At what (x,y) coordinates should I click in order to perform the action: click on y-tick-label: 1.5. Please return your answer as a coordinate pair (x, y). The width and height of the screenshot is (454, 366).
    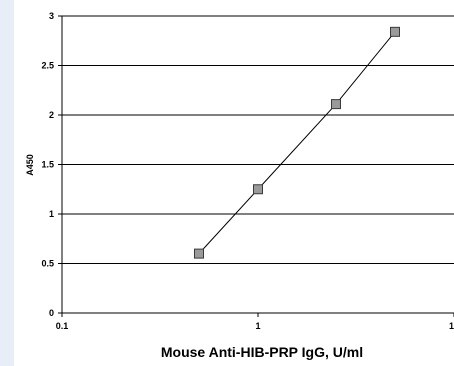
    Looking at the image, I should click on (47, 165).